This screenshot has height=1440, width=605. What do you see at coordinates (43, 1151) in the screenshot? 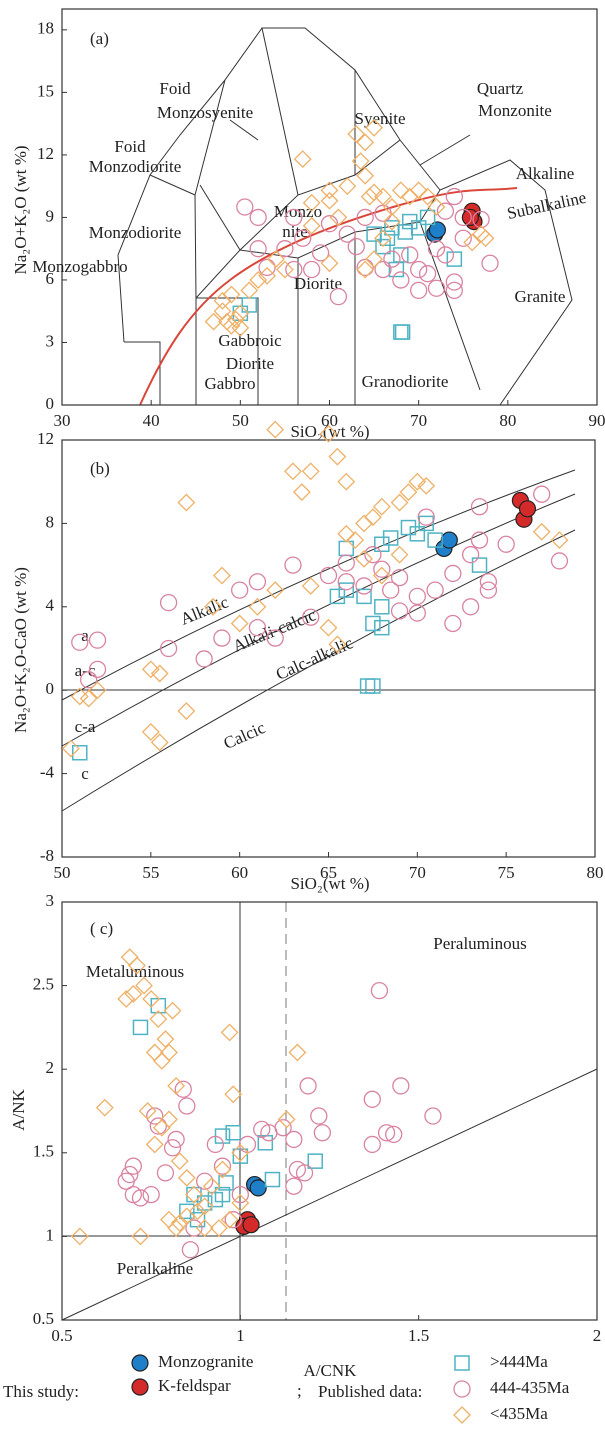
I see `y-tick-label: 1.5` at bounding box center [43, 1151].